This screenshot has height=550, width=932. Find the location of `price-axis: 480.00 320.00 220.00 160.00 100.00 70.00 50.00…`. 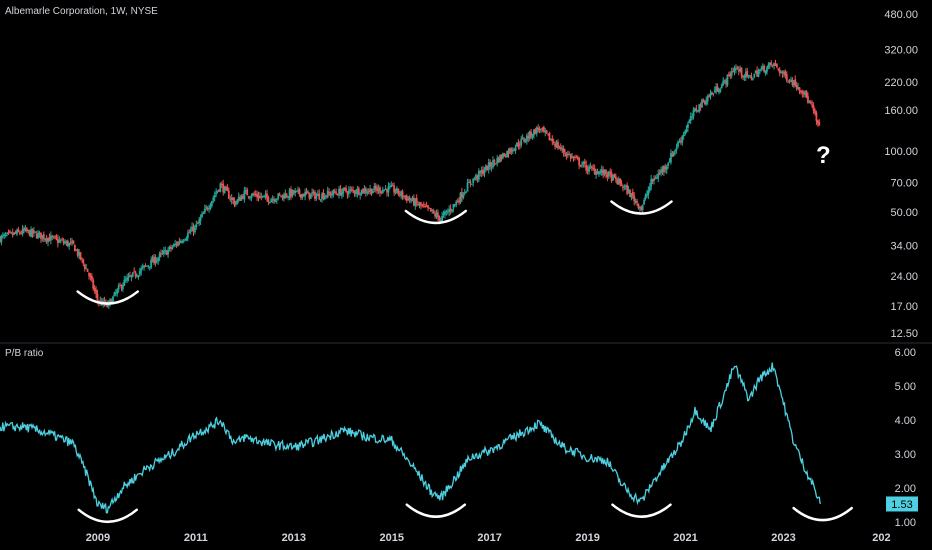

price-axis: 480.00 320.00 220.00 160.00 100.00 70.00 50.00… is located at coordinates (901, 174).